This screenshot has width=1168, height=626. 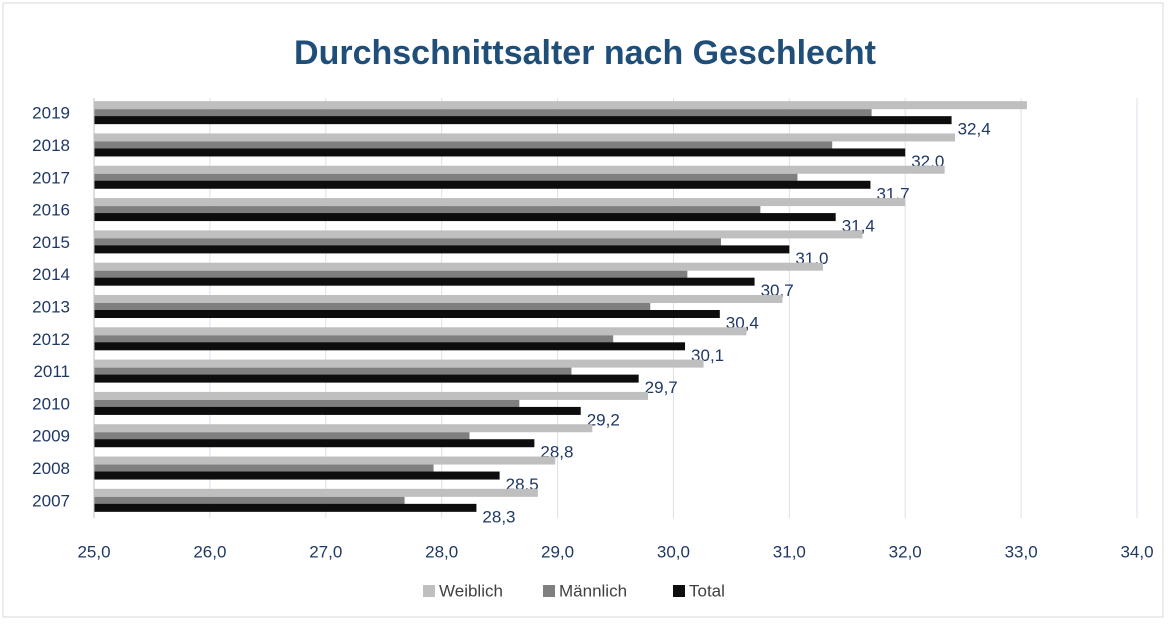 What do you see at coordinates (51, 371) in the screenshot?
I see `y-tick-label: 2011` at bounding box center [51, 371].